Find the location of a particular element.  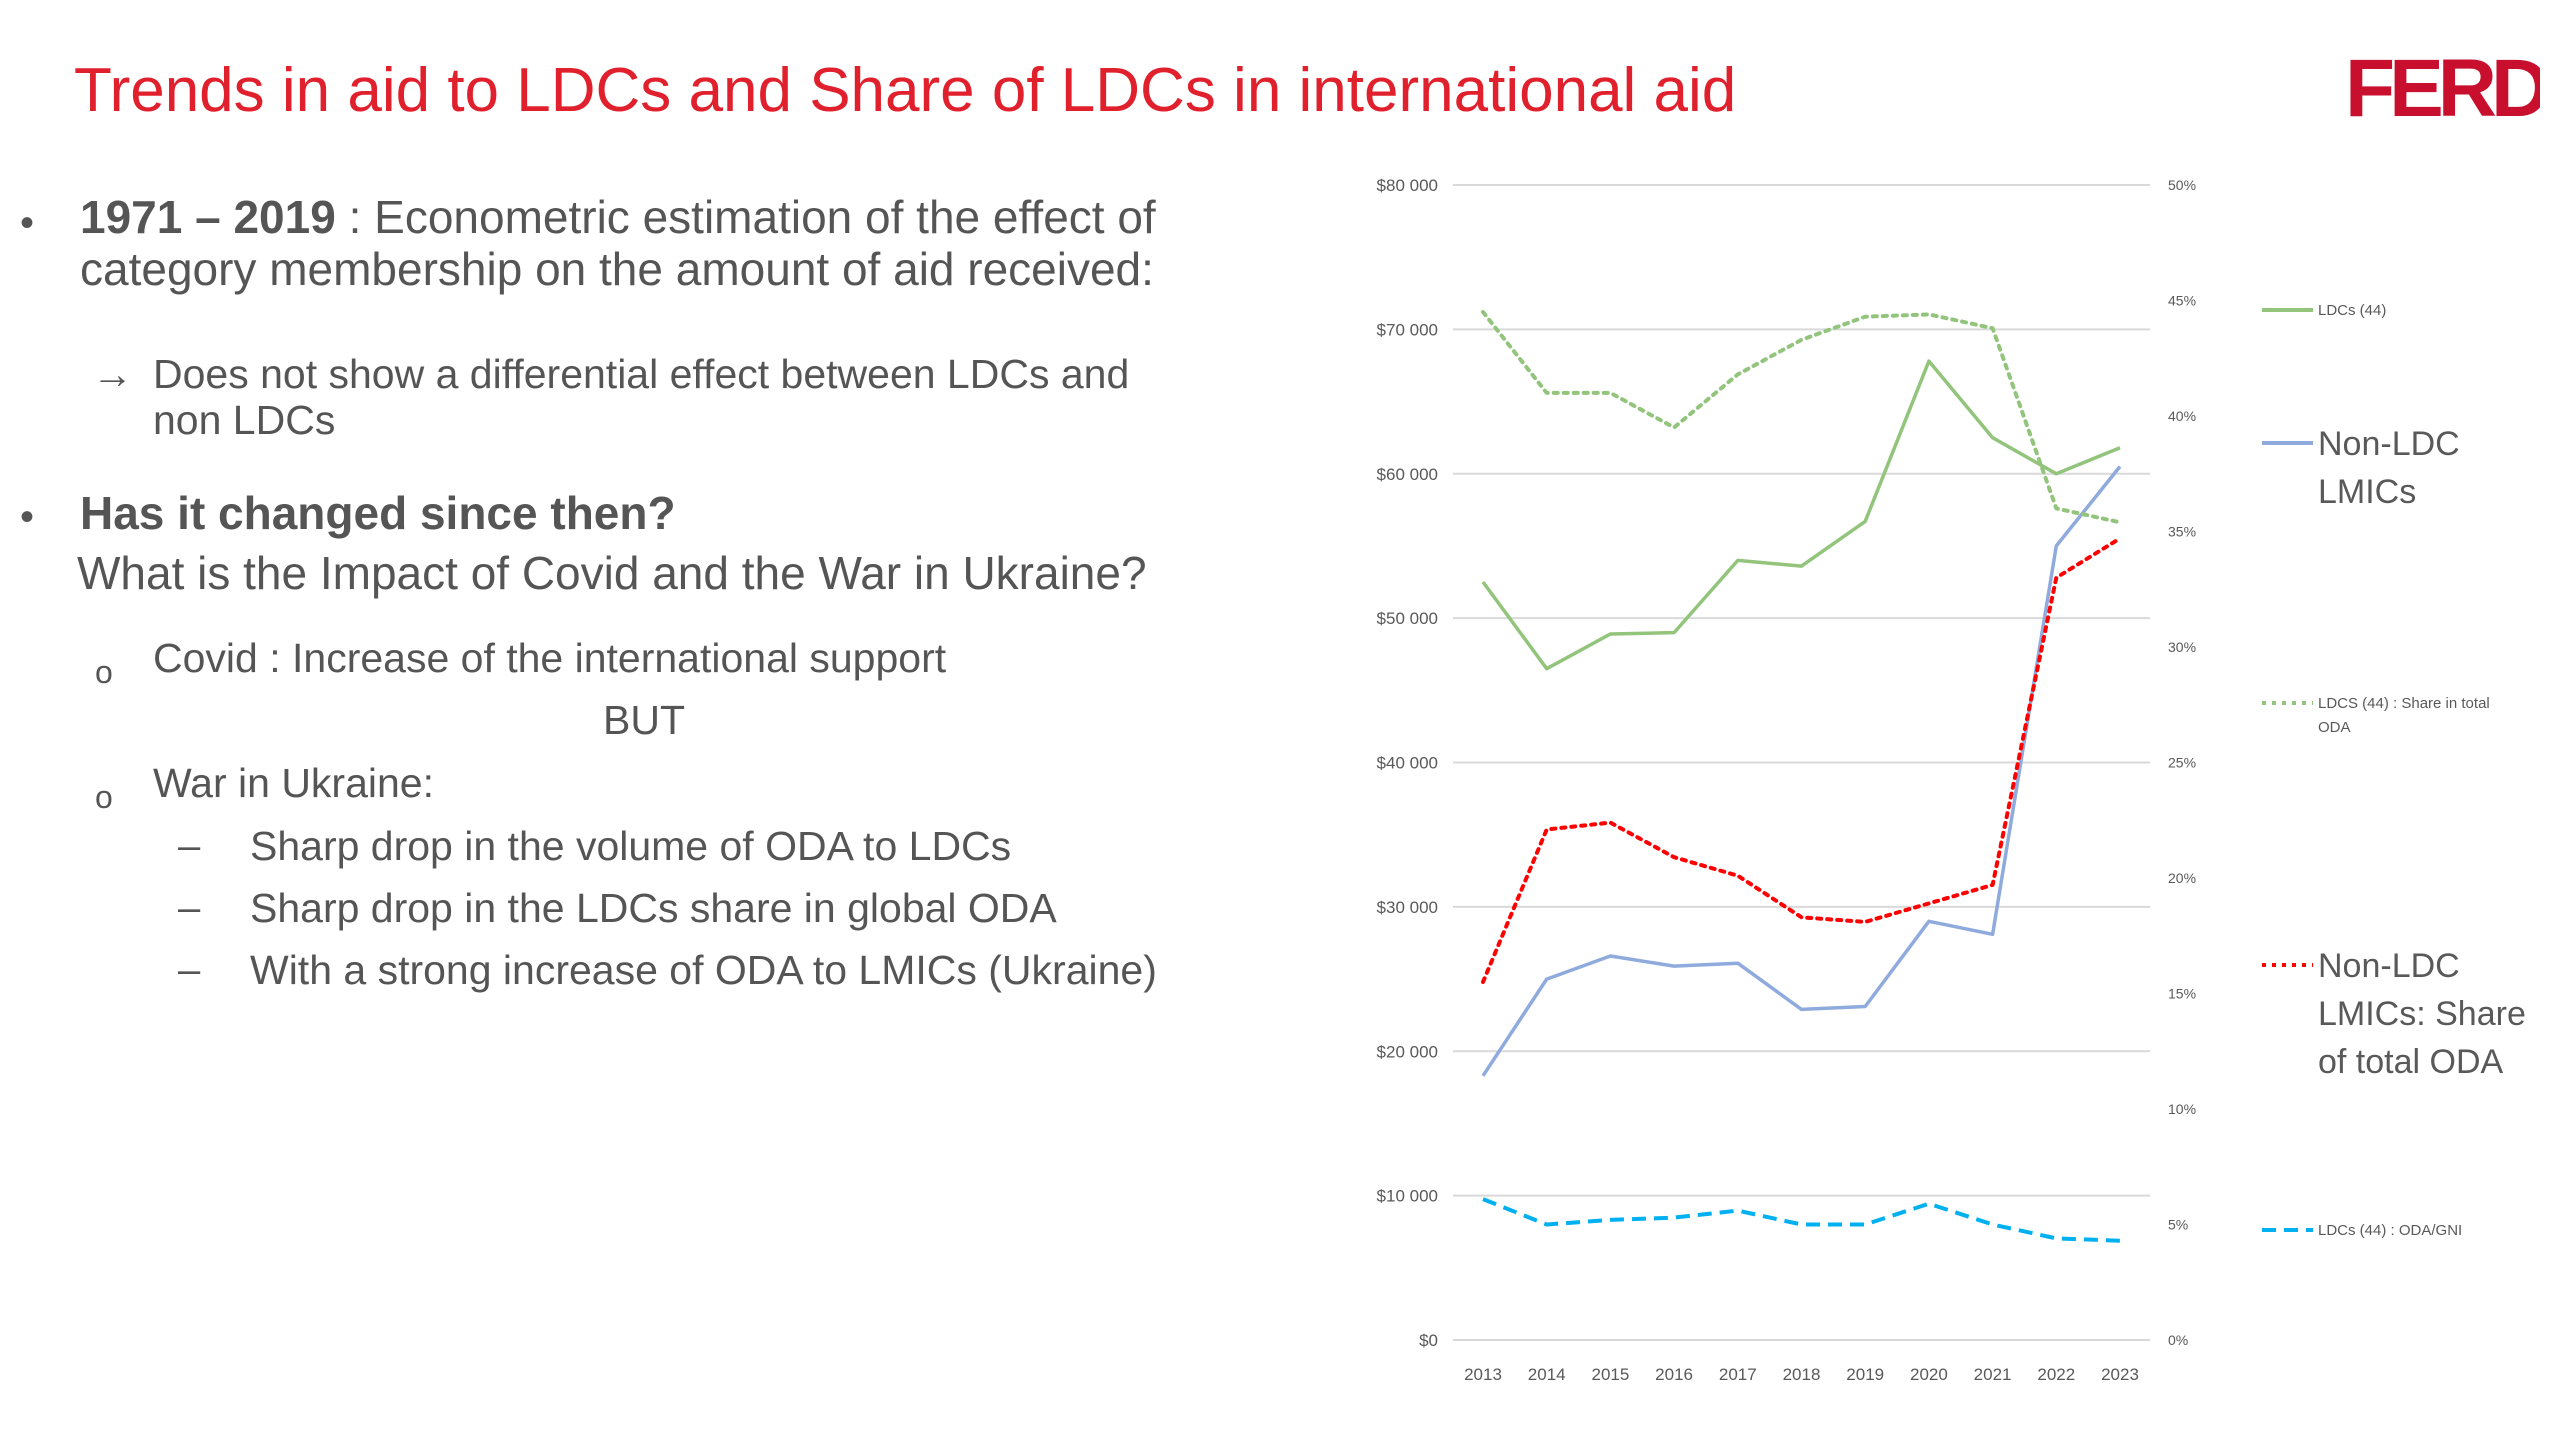

y-left-tick-label: $60 000 is located at coordinates (1407, 474).